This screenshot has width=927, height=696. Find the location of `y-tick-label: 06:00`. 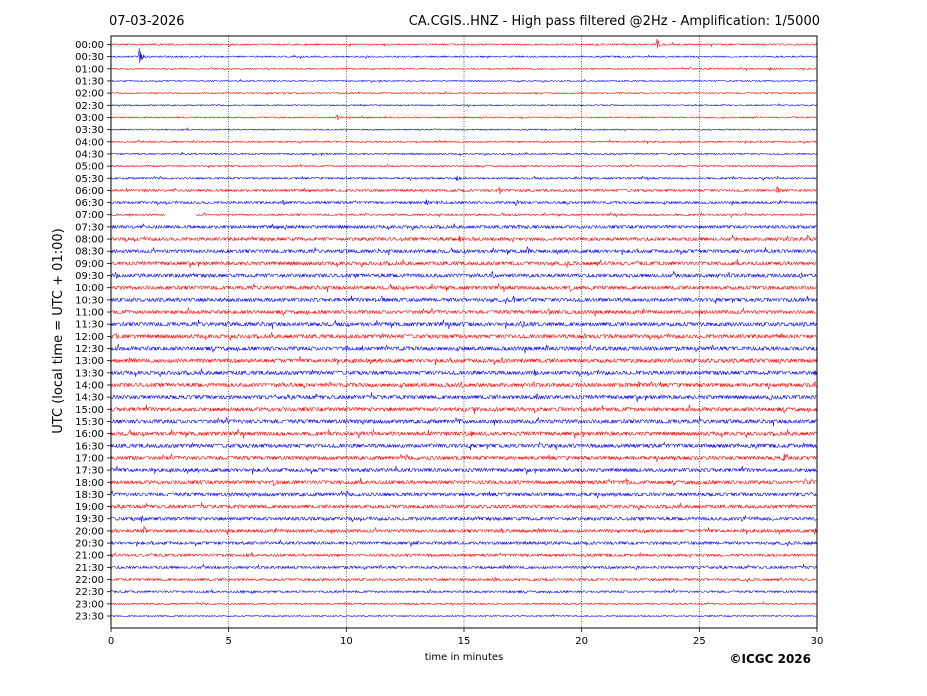

y-tick-label: 06:00 is located at coordinates (89, 191).